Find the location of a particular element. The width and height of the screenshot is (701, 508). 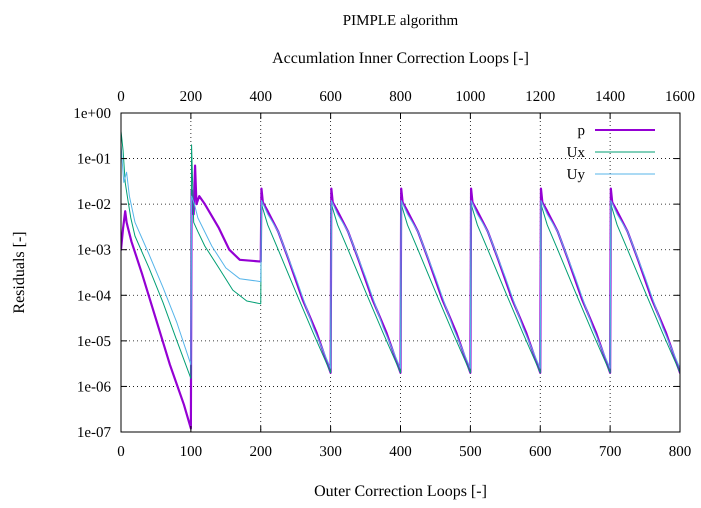

x2-tick-label: 1000 is located at coordinates (470, 97).